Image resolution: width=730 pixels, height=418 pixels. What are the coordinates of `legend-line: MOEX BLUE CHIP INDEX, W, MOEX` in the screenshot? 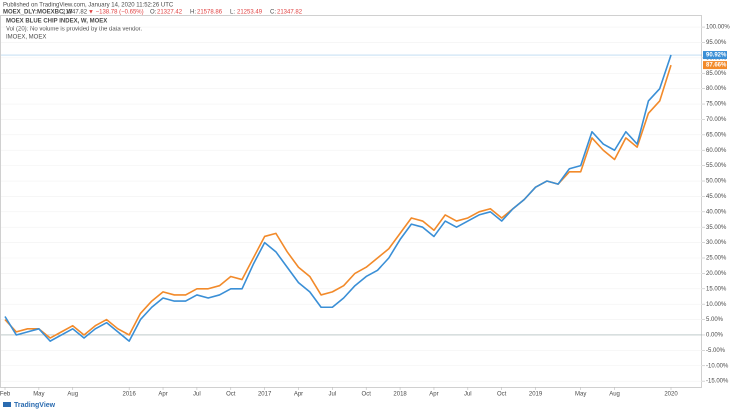 It's located at (56, 22).